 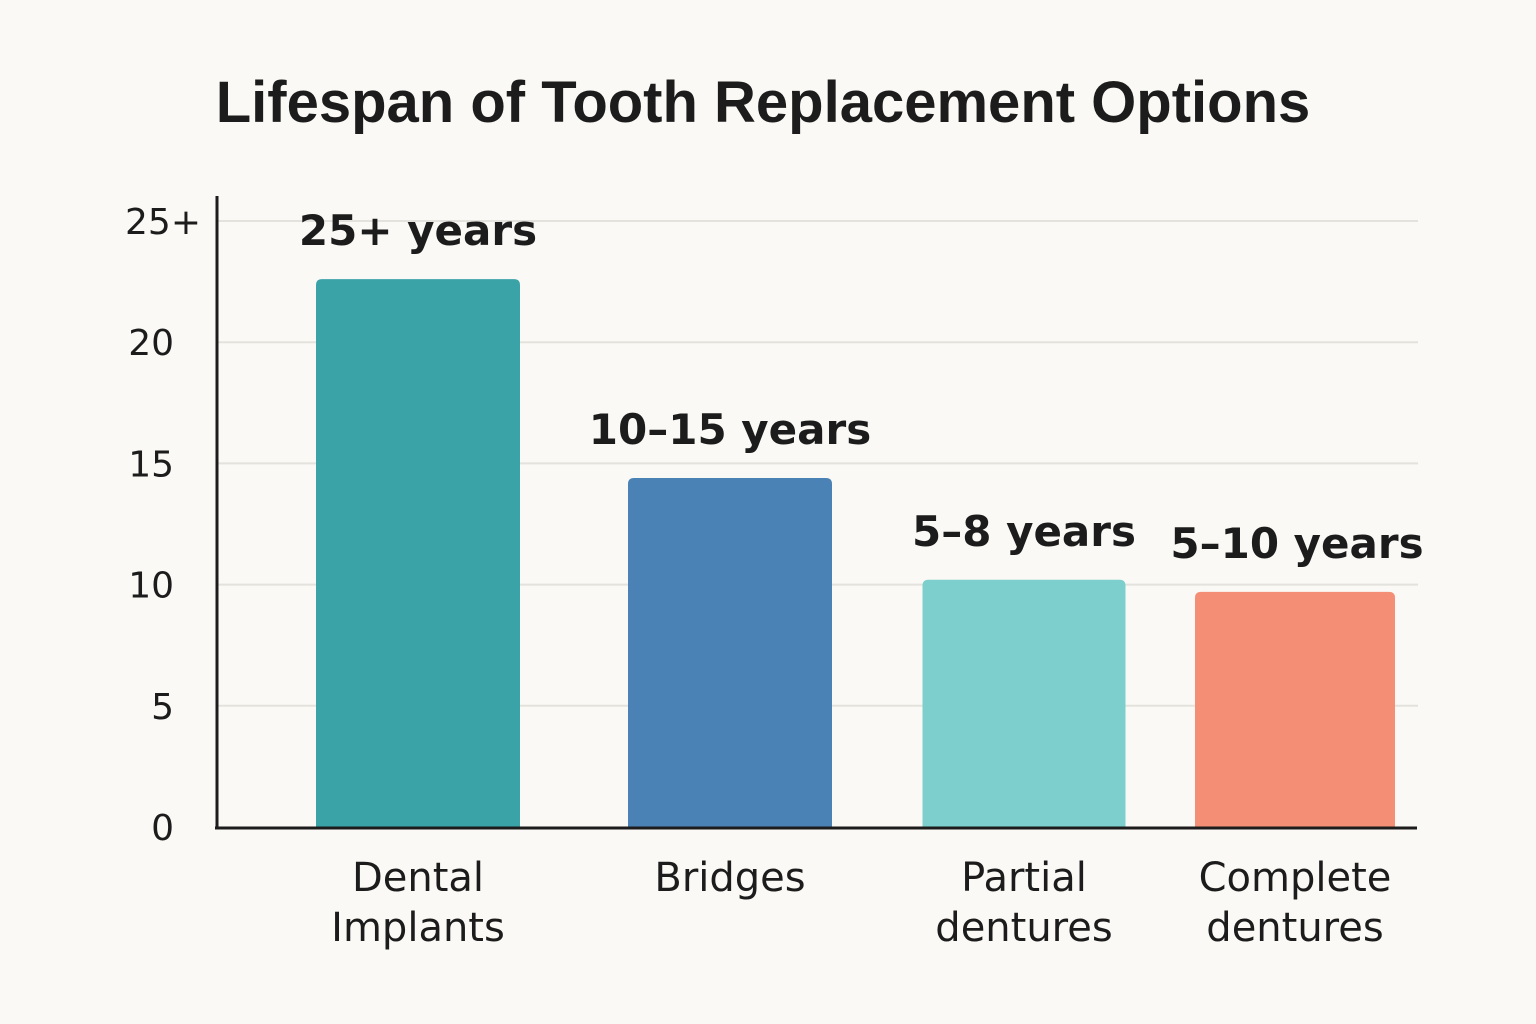 I want to click on y-tick-label: 25+, so click(x=163, y=222).